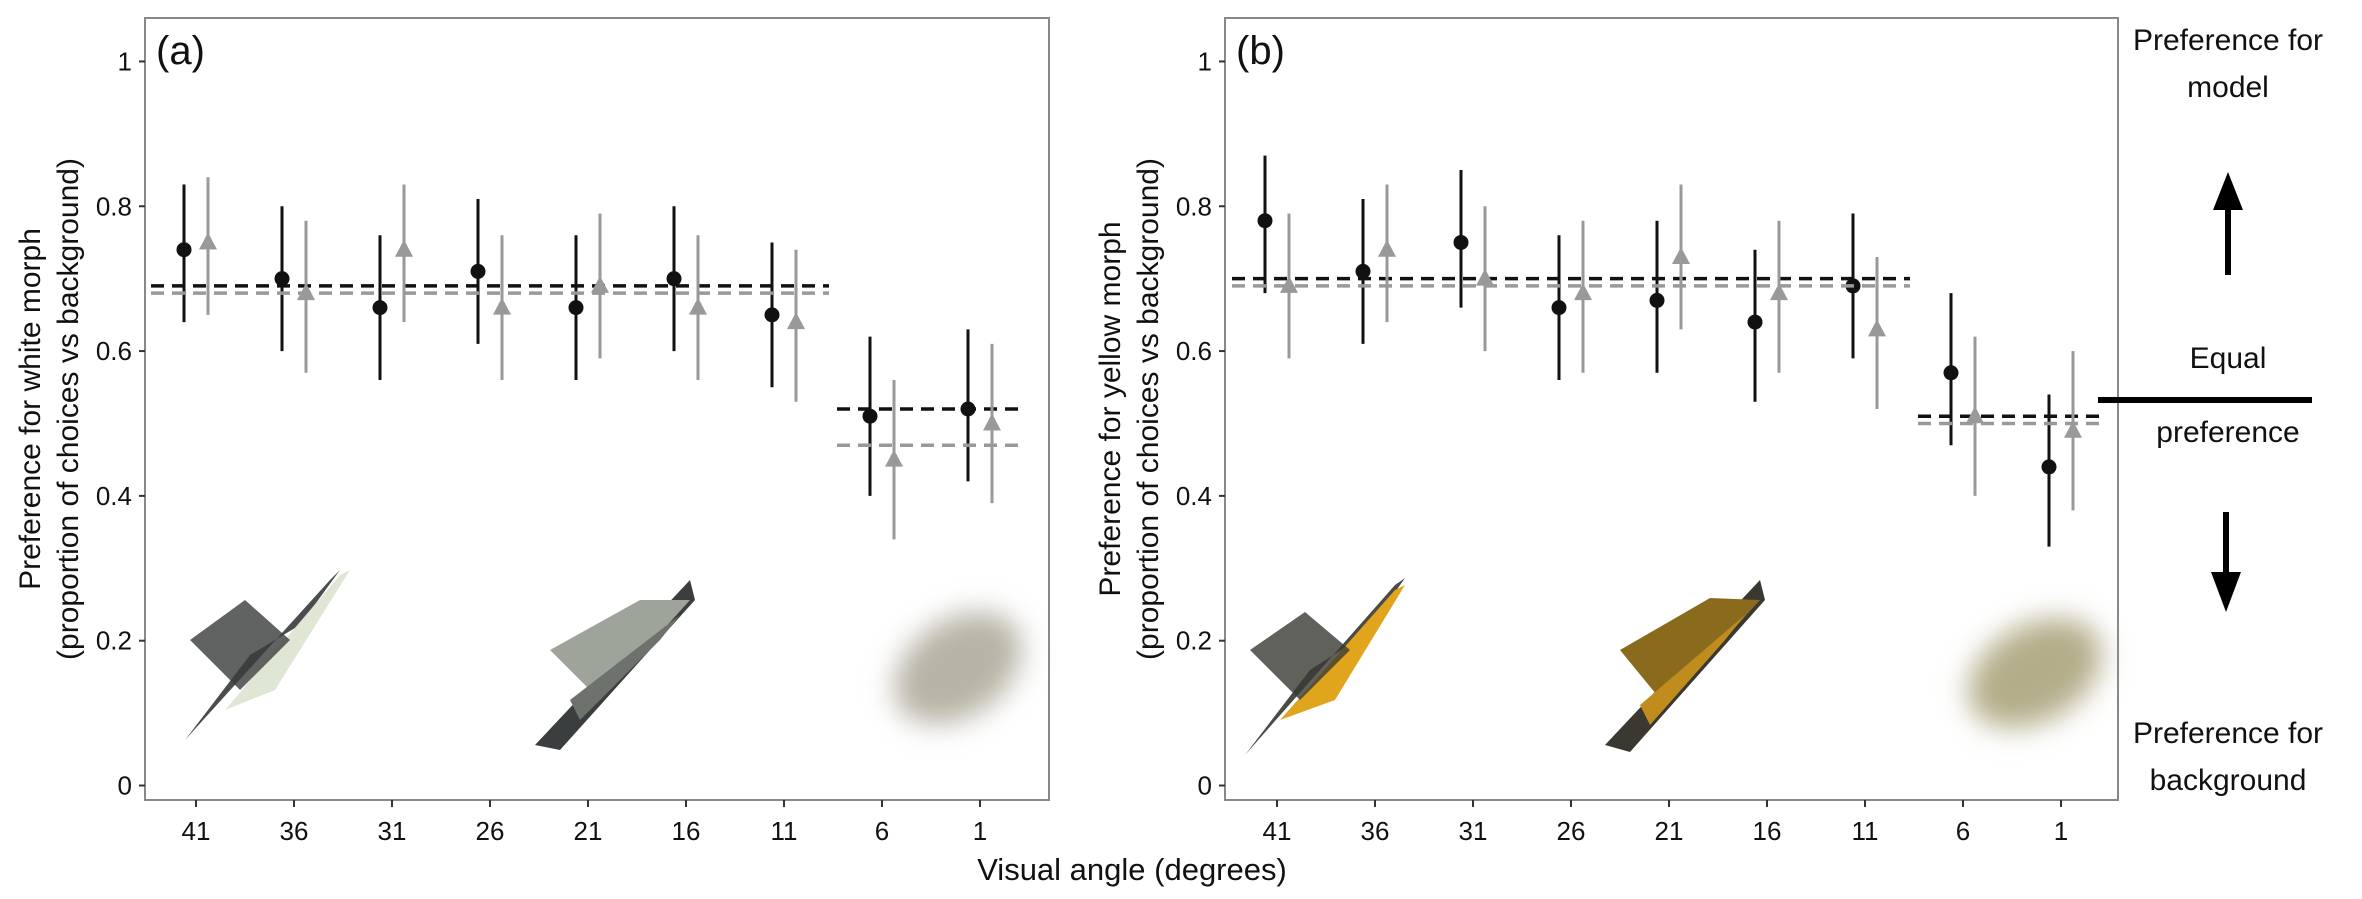  What do you see at coordinates (2228, 40) in the screenshot?
I see `annotation-model-line-1: Preference for` at bounding box center [2228, 40].